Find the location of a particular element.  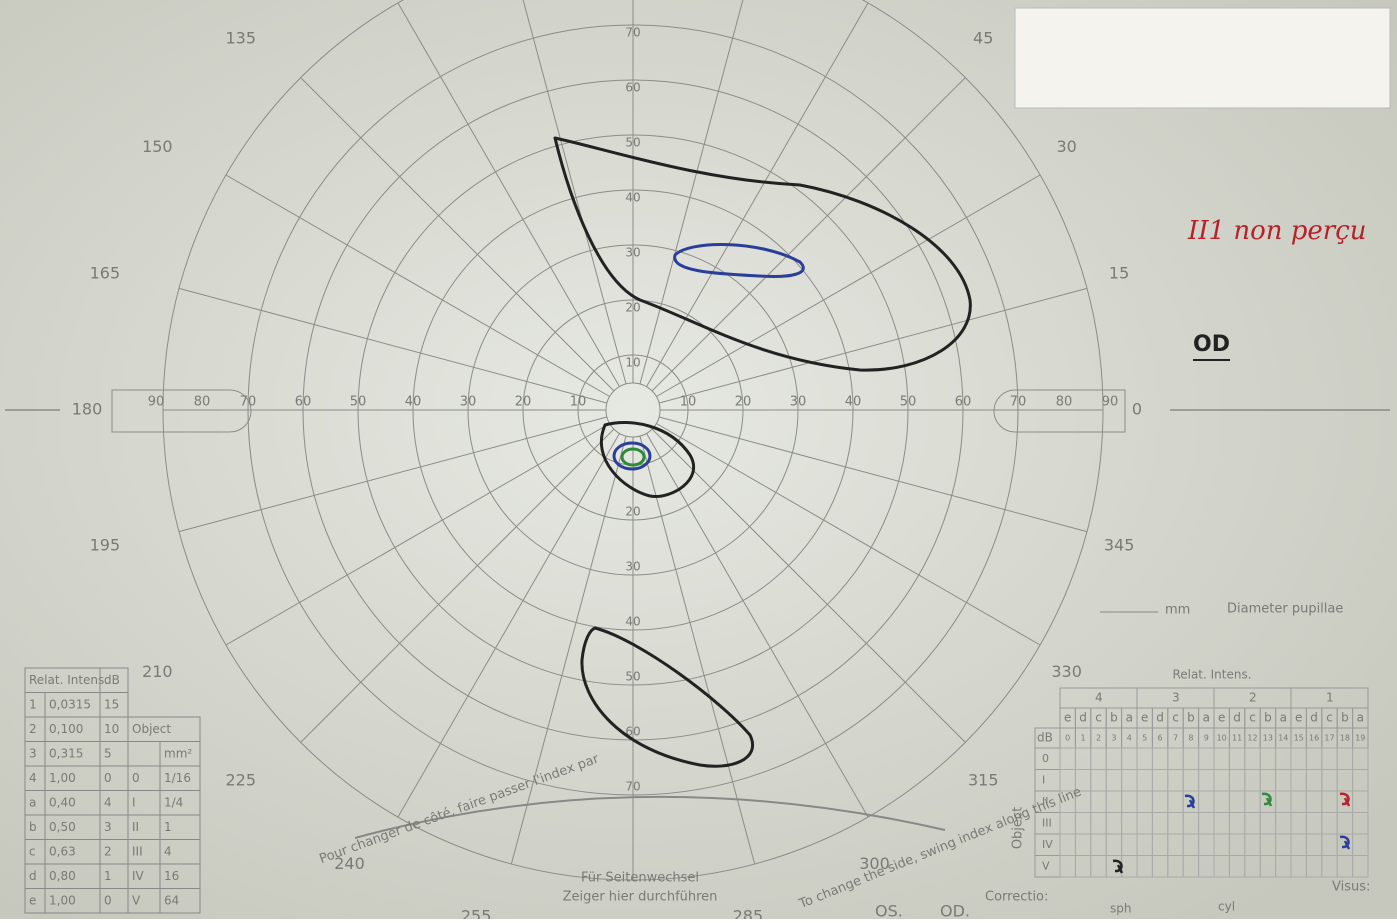

pupil-unit: mm is located at coordinates (1177, 610).